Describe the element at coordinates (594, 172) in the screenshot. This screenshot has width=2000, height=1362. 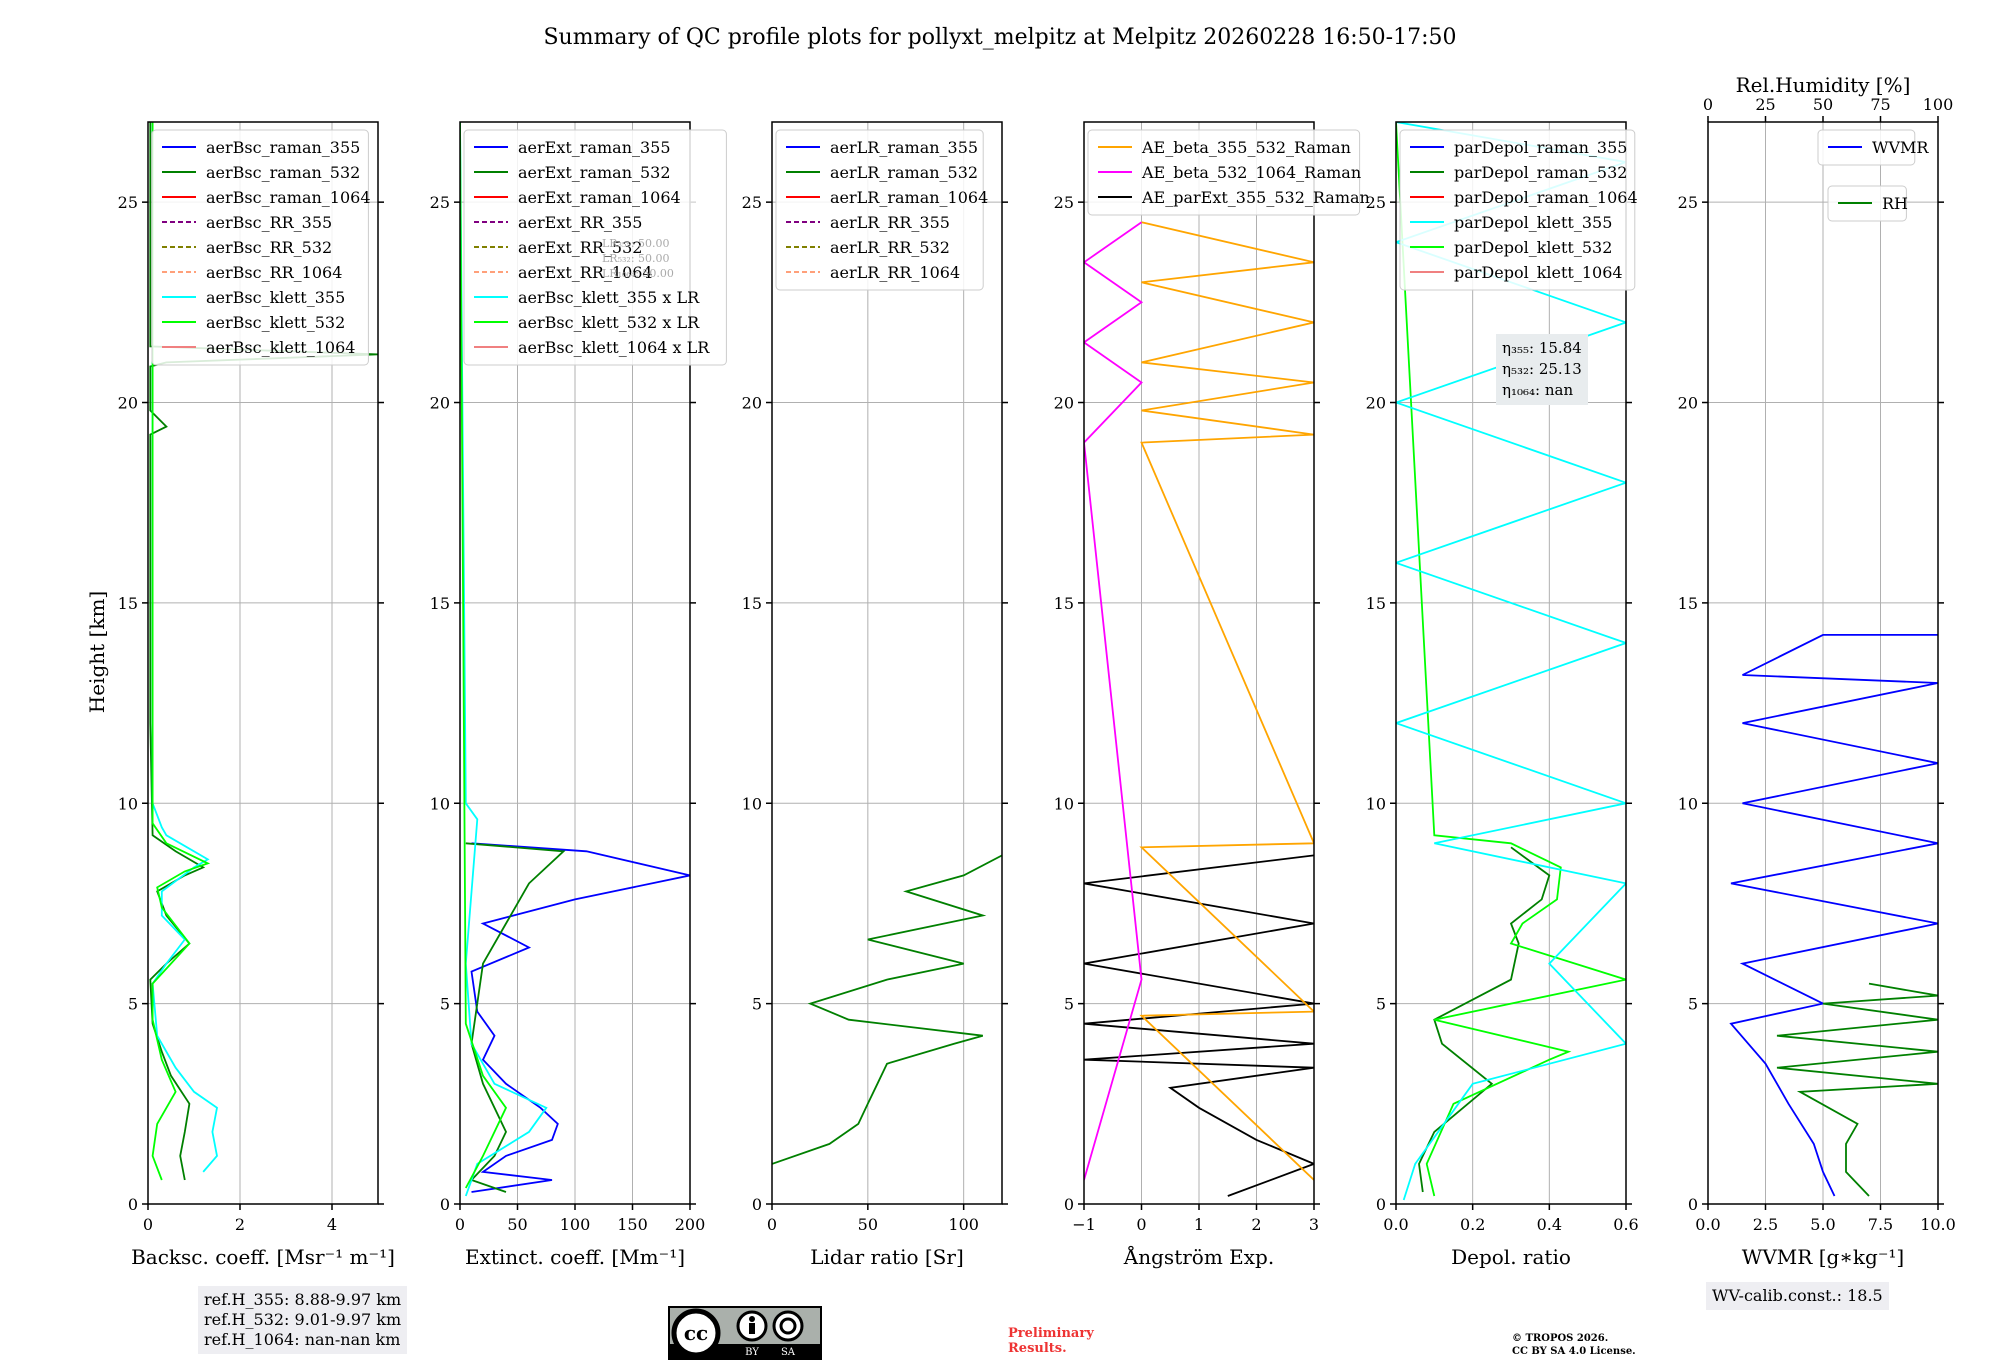
I see `legend-entry: aerExt_raman_532` at that location.